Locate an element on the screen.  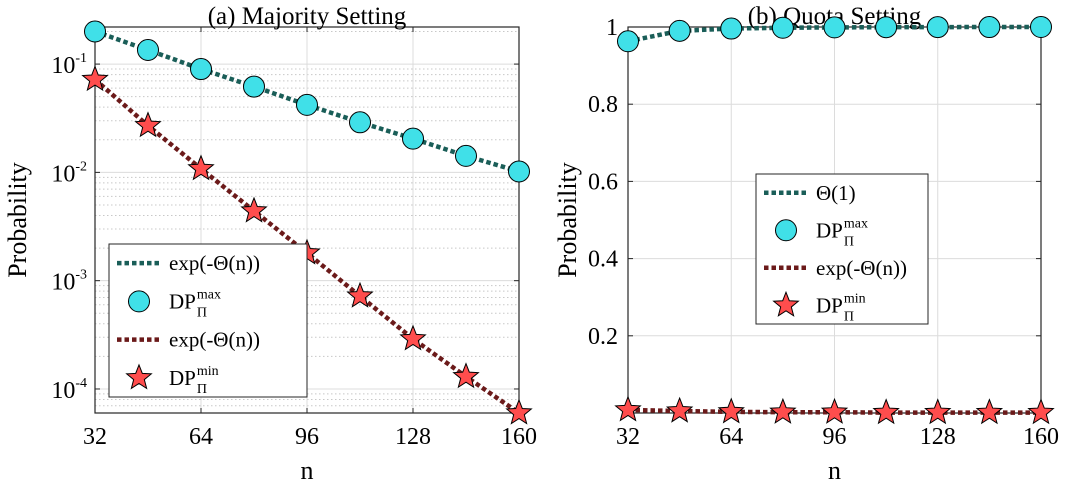
legend: exp(-Θ(n)) DPmax Π exp(-Θ(n)) DPmin Π is located at coordinates (208, 320).